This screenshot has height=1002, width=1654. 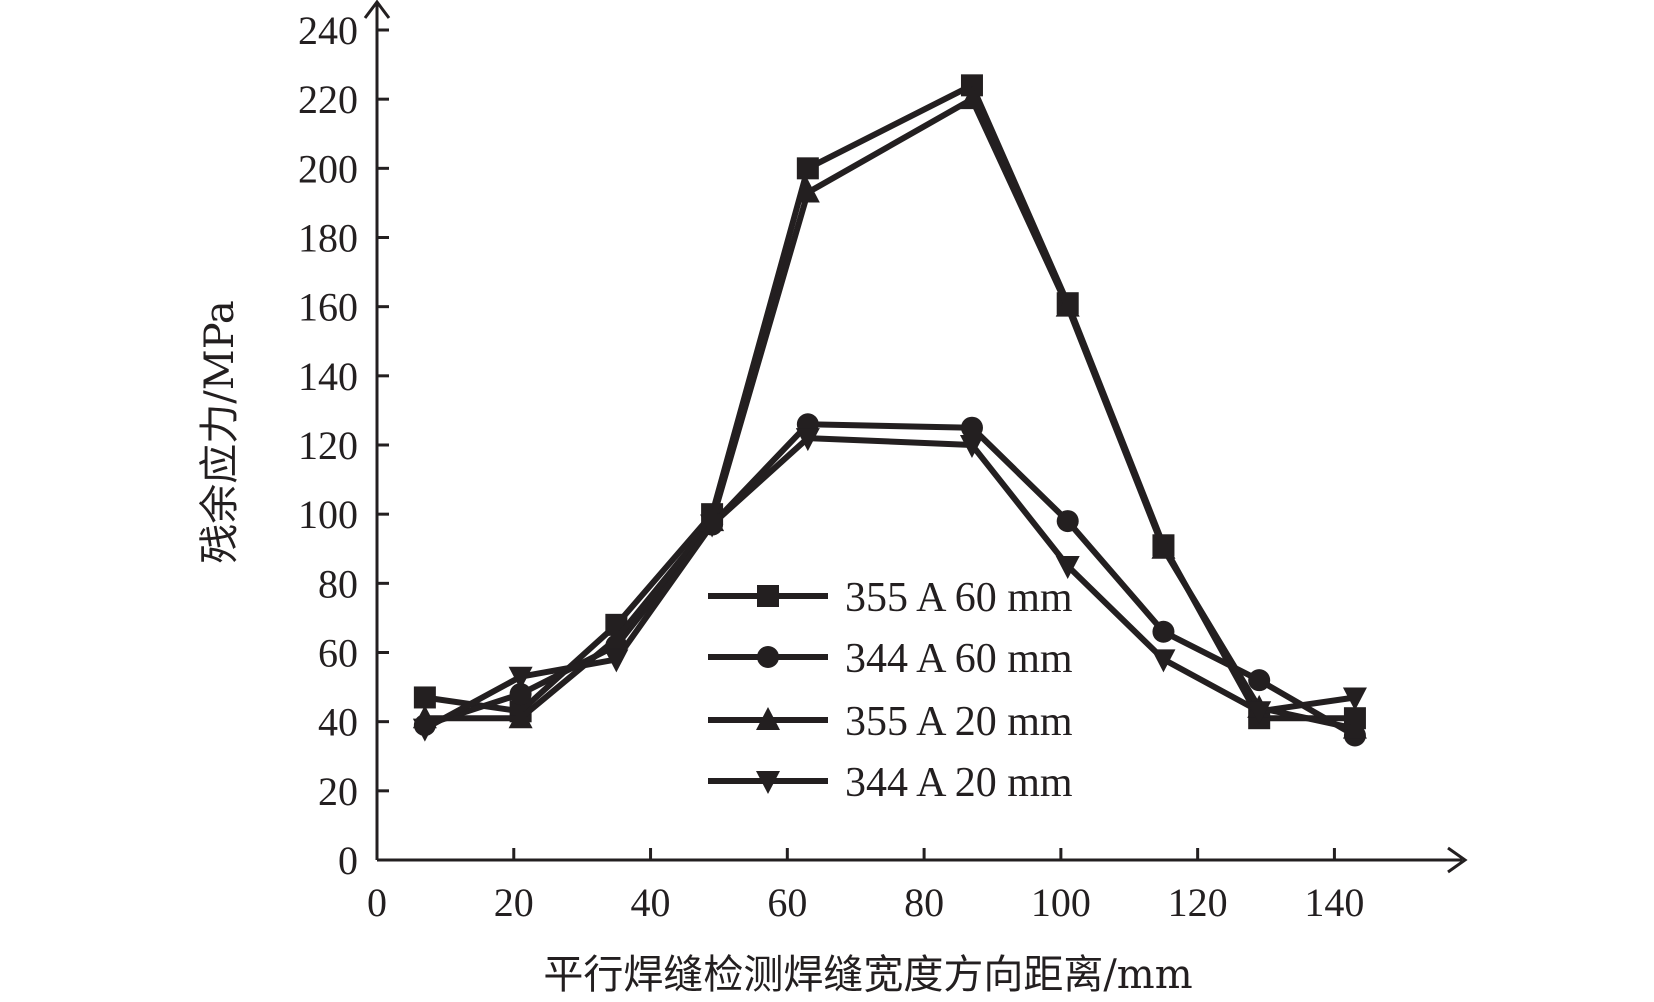 I want to click on y-tick-label: 60, so click(x=338, y=653).